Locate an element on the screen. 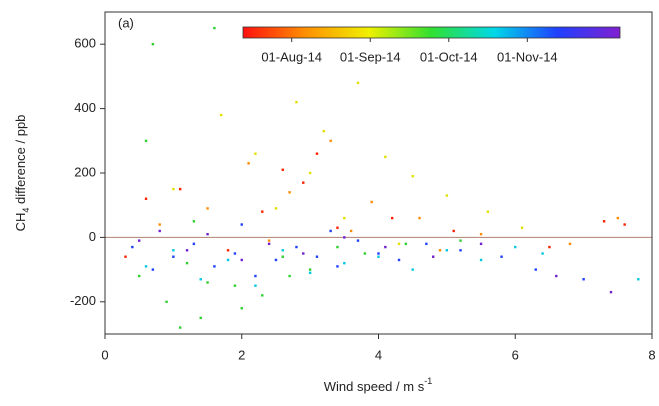 The image size is (659, 406). colorbar is located at coordinates (431, 32).